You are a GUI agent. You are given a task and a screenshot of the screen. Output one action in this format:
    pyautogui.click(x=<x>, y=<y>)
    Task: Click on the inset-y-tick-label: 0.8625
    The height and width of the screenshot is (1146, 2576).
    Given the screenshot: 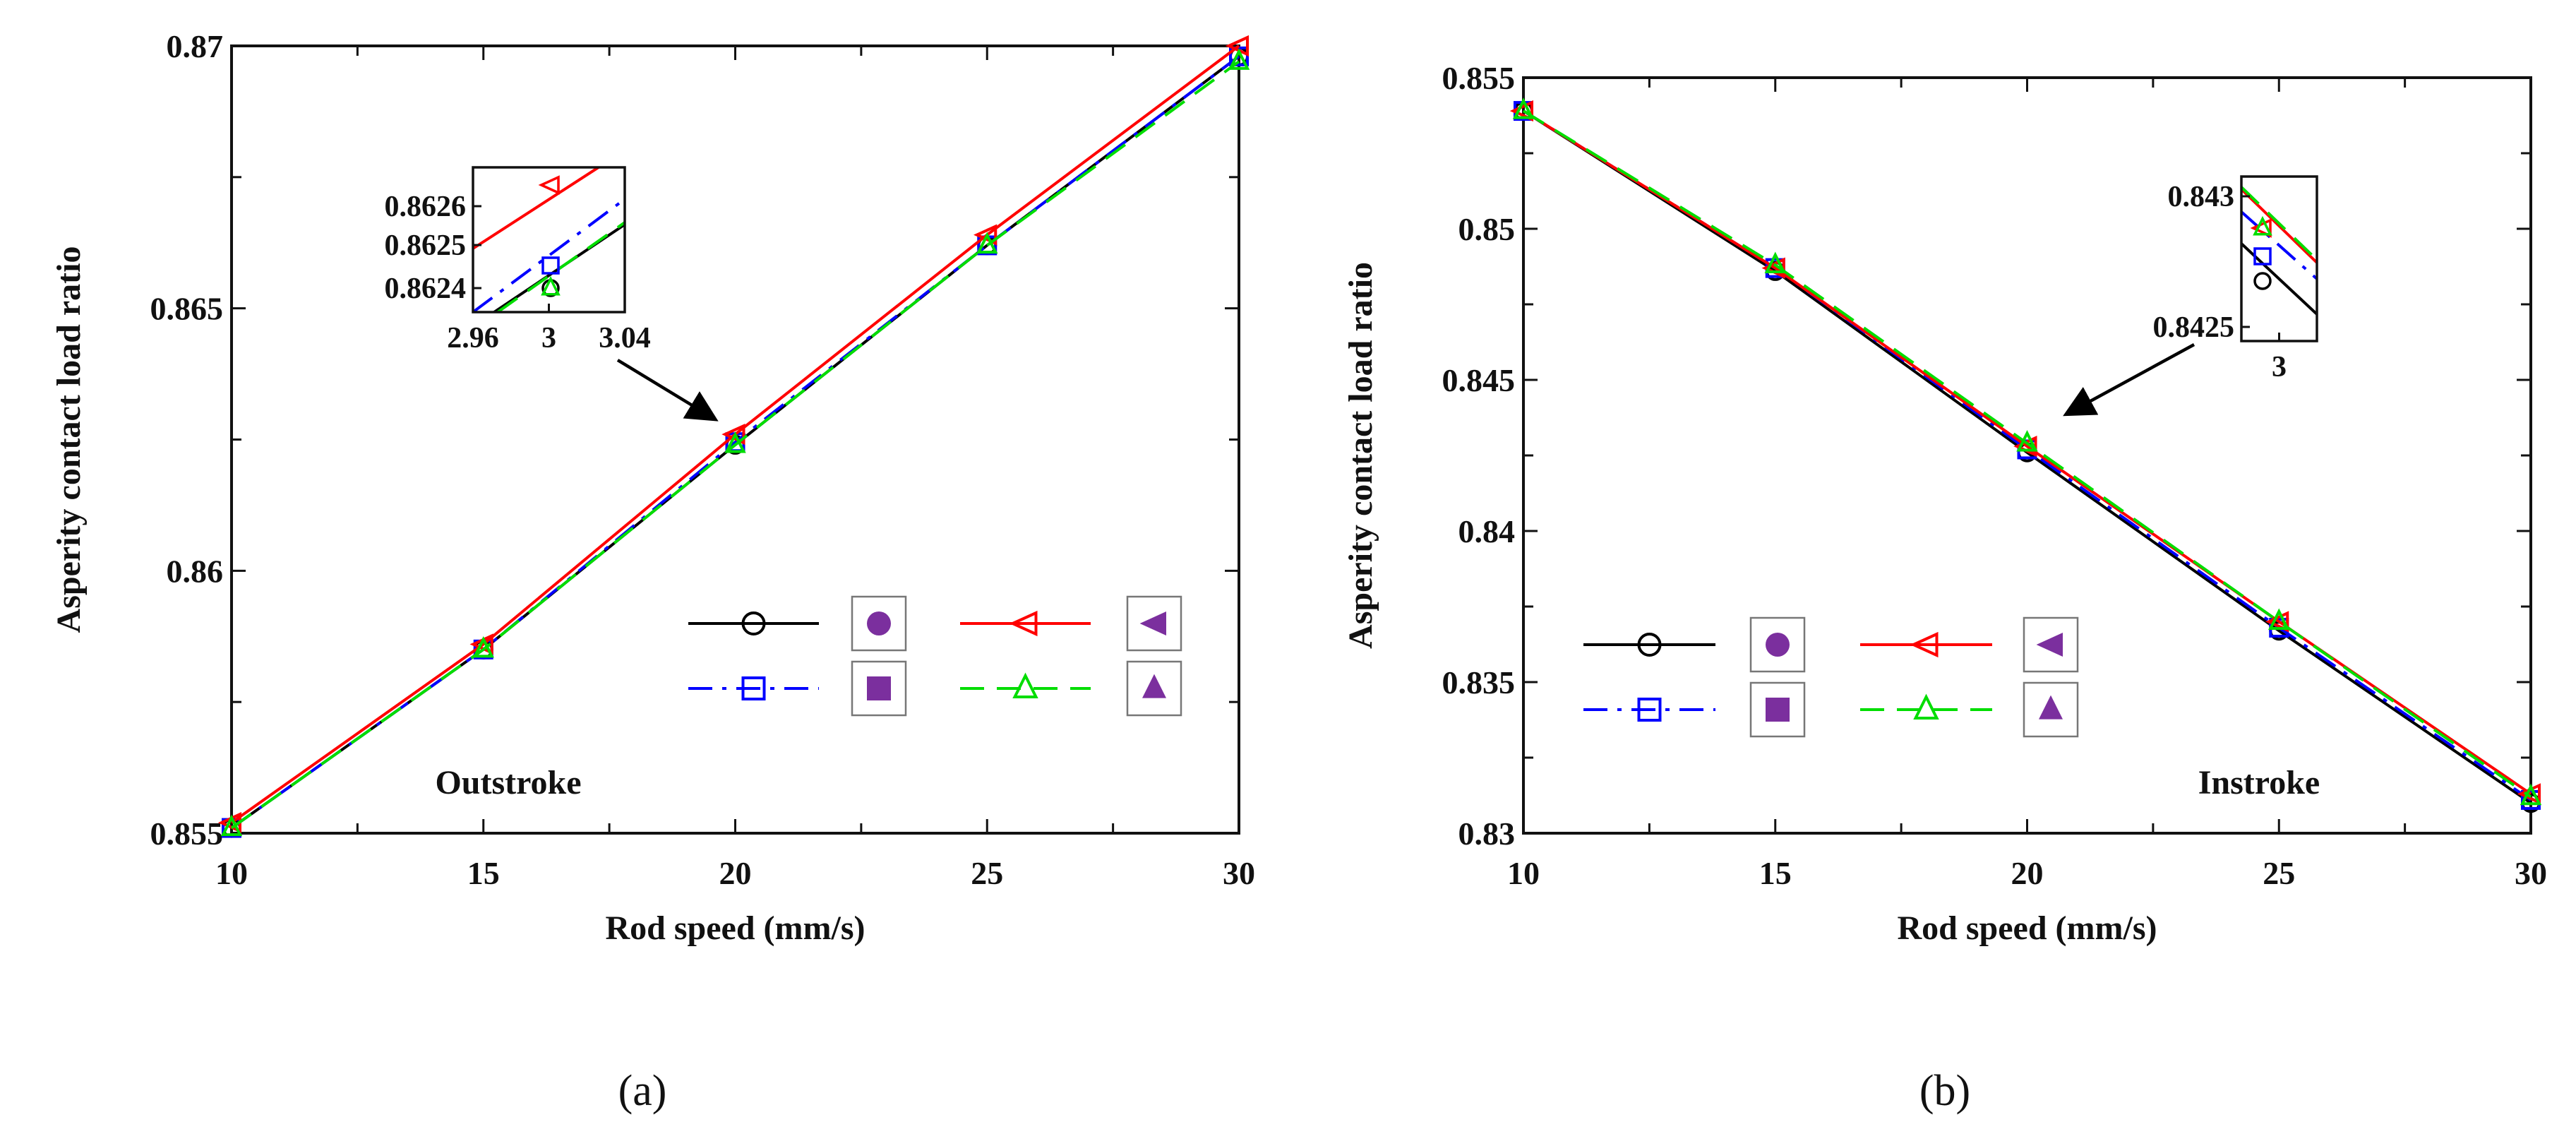 What is the action you would take?
    pyautogui.click(x=426, y=245)
    